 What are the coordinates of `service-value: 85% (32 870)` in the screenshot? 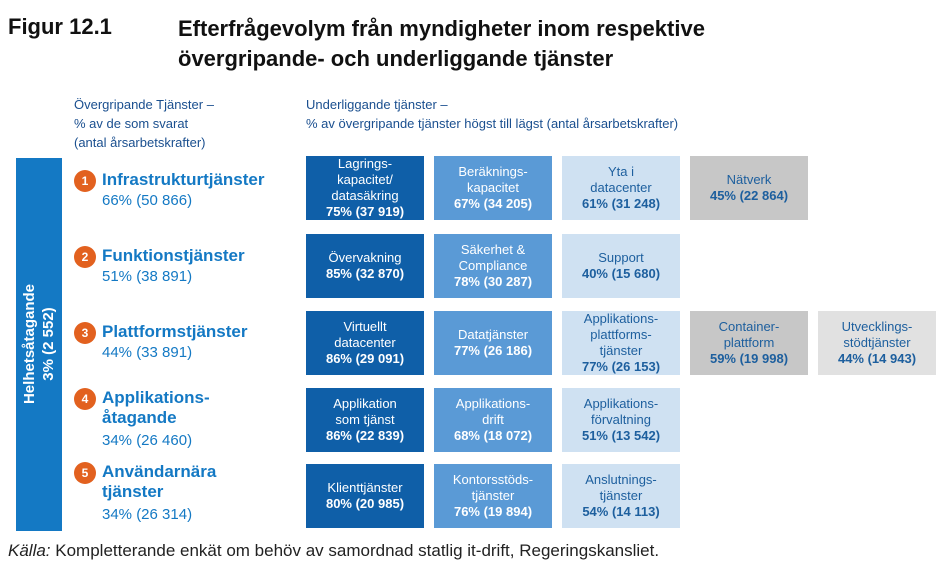 It's located at (365, 273).